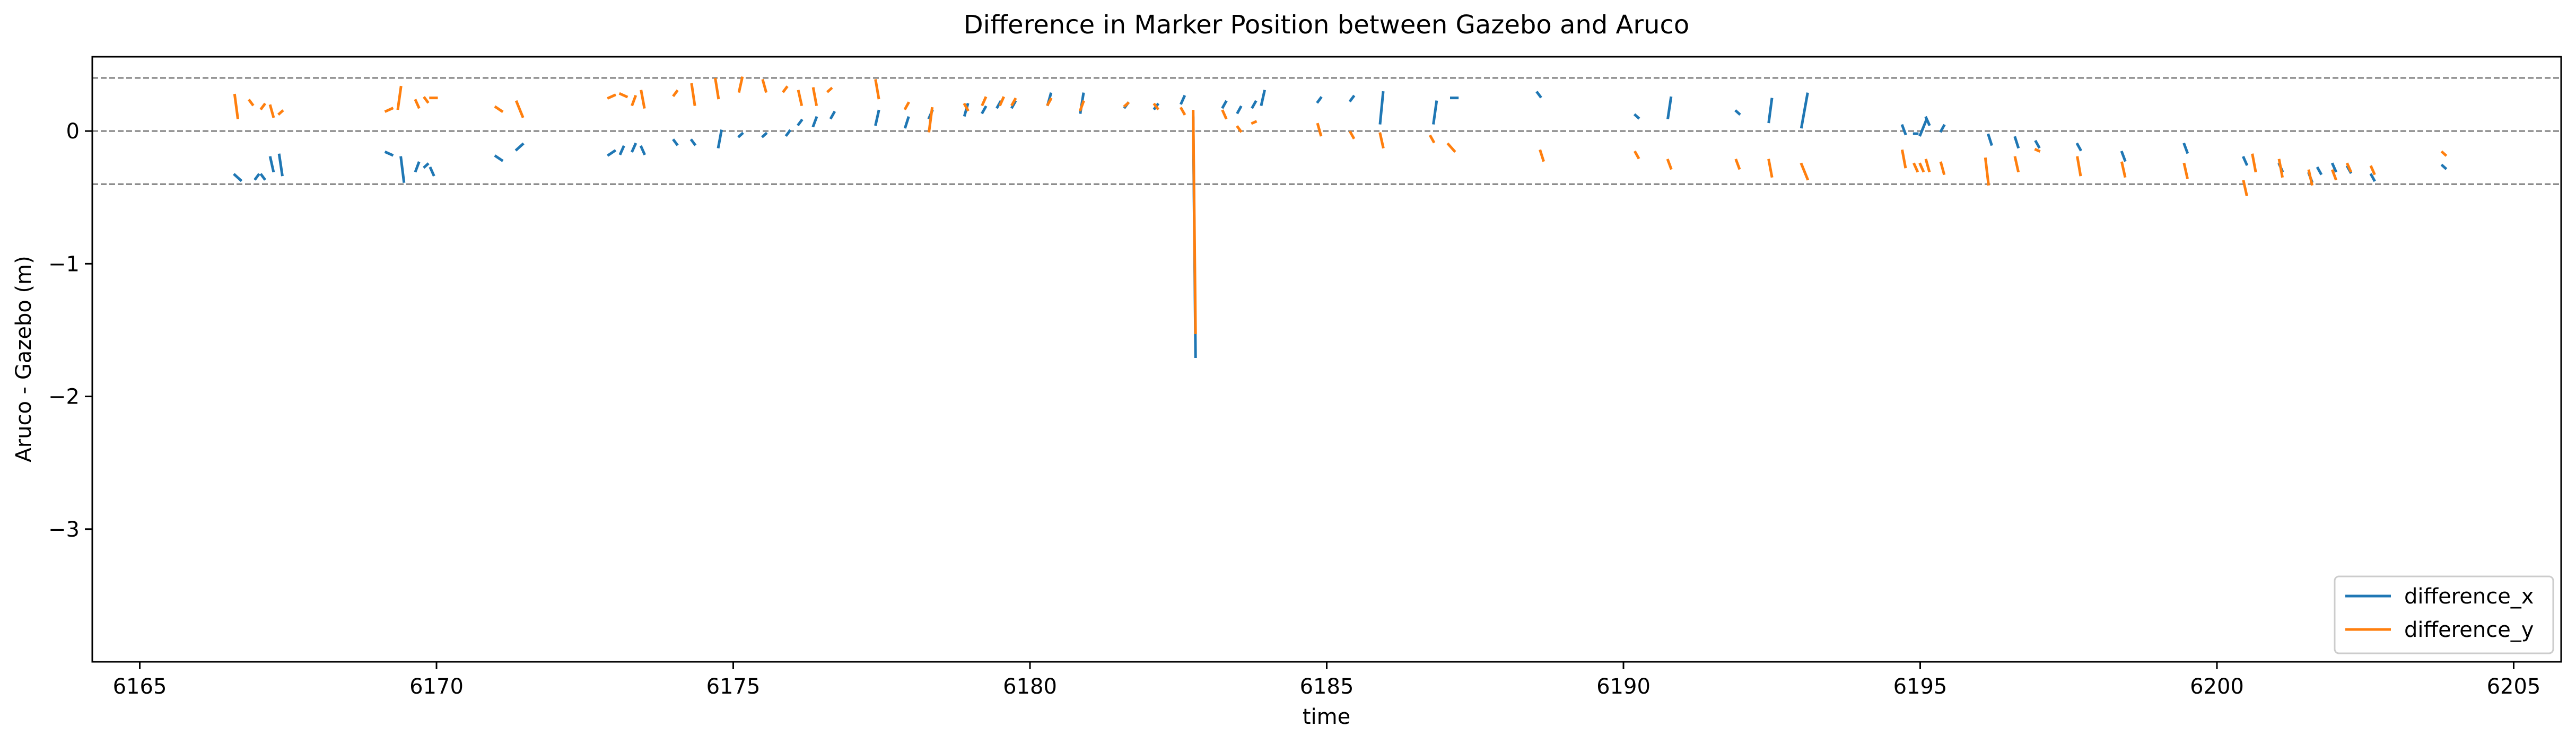 The image size is (2576, 744). What do you see at coordinates (24, 359) in the screenshot?
I see `y-axis-label: Aruco - Gazebo (m)` at bounding box center [24, 359].